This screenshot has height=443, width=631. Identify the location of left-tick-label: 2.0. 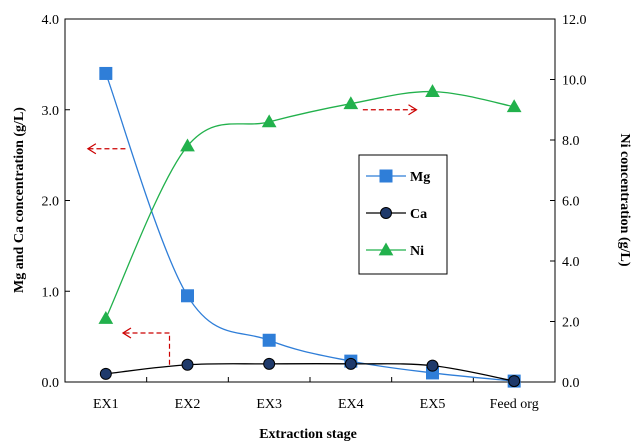
(51, 202).